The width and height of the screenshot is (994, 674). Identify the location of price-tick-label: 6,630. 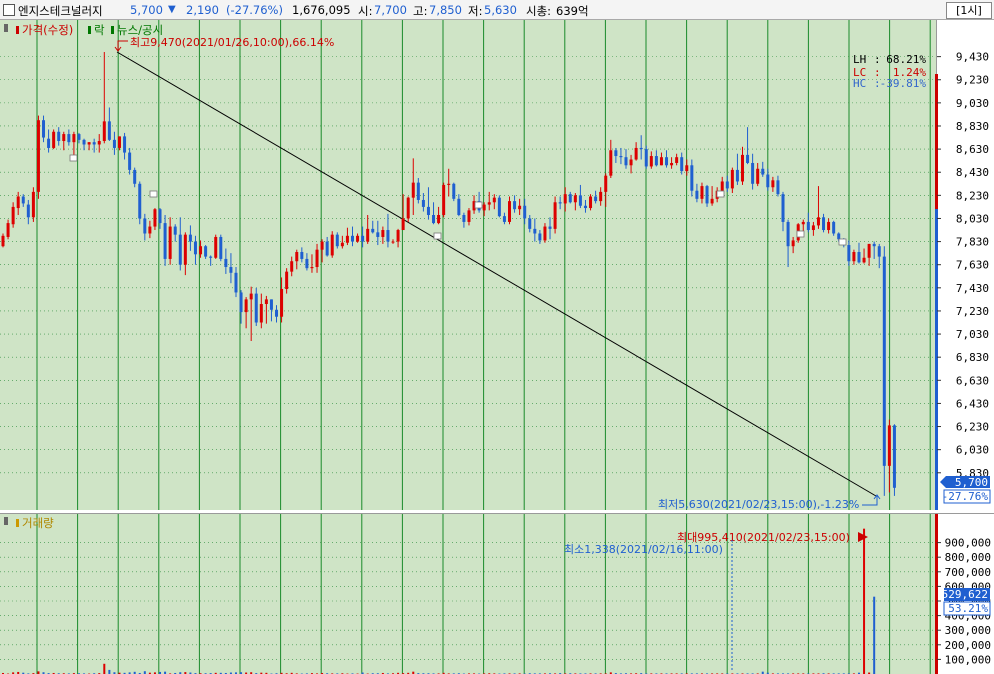
(972, 380).